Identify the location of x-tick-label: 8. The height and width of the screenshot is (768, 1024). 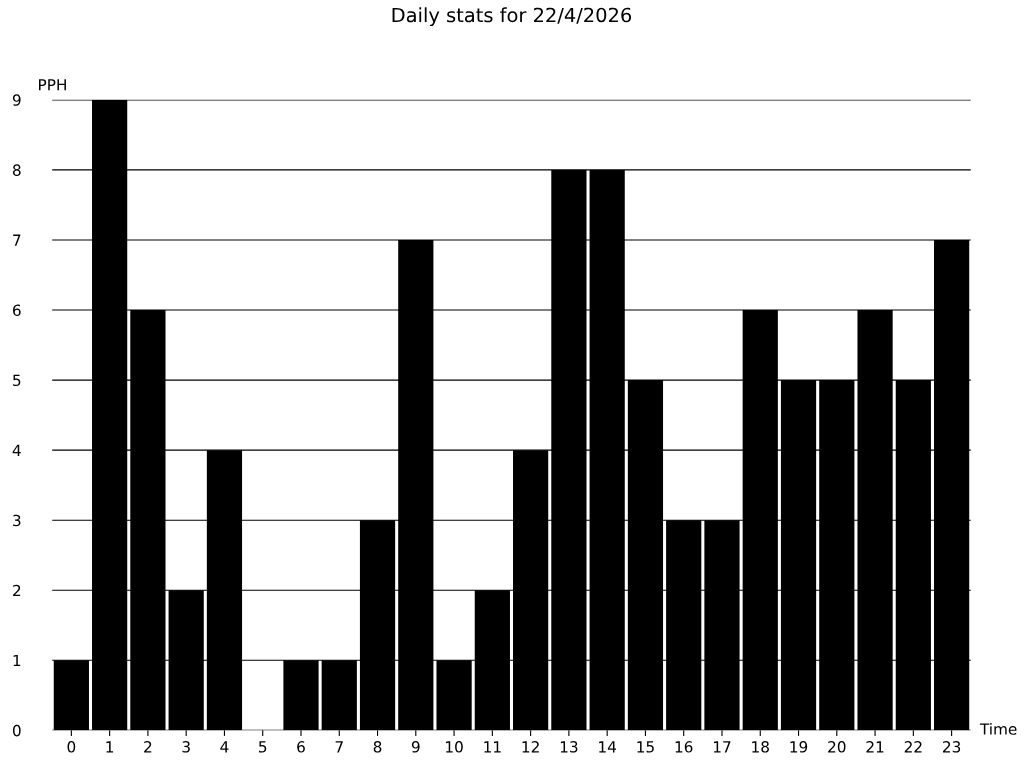
(377, 747).